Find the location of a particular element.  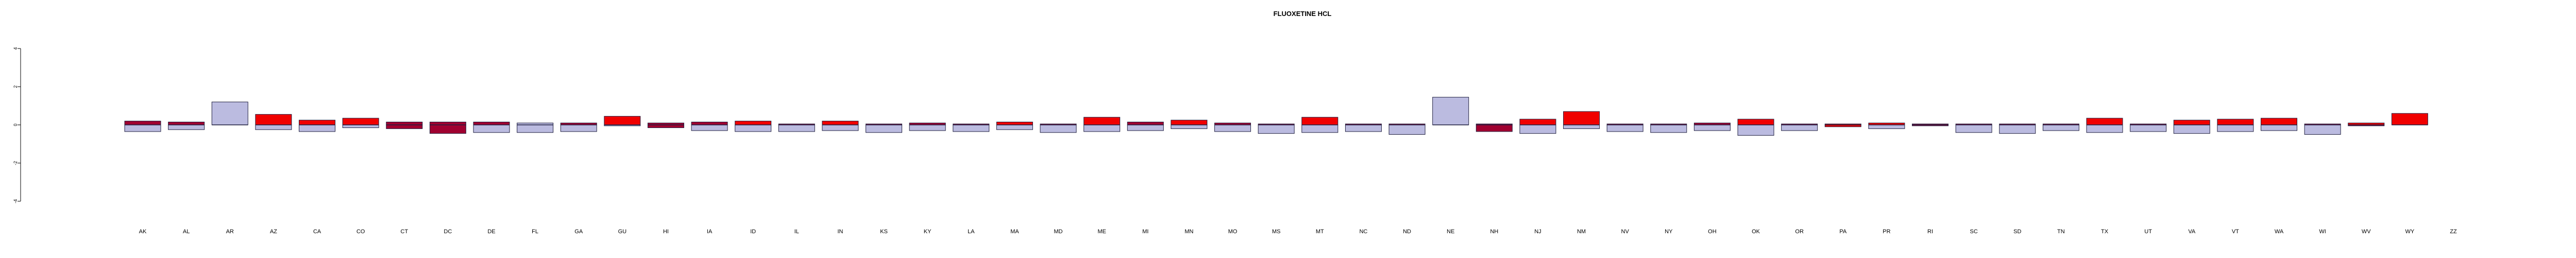

y-tick-label: -2 is located at coordinates (15, 163).